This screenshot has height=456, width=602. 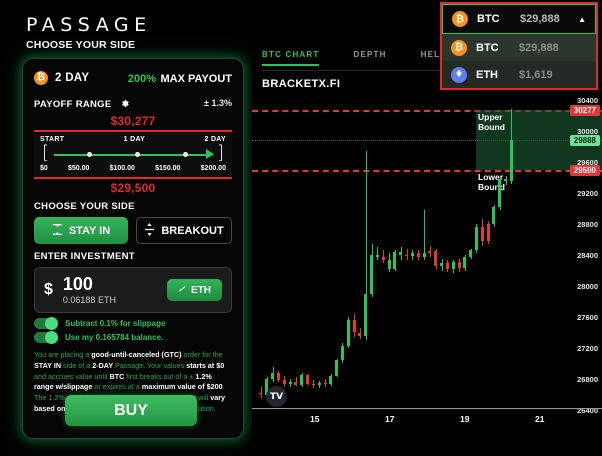 What do you see at coordinates (89, 25) in the screenshot?
I see `brand-title: PASSAGE` at bounding box center [89, 25].